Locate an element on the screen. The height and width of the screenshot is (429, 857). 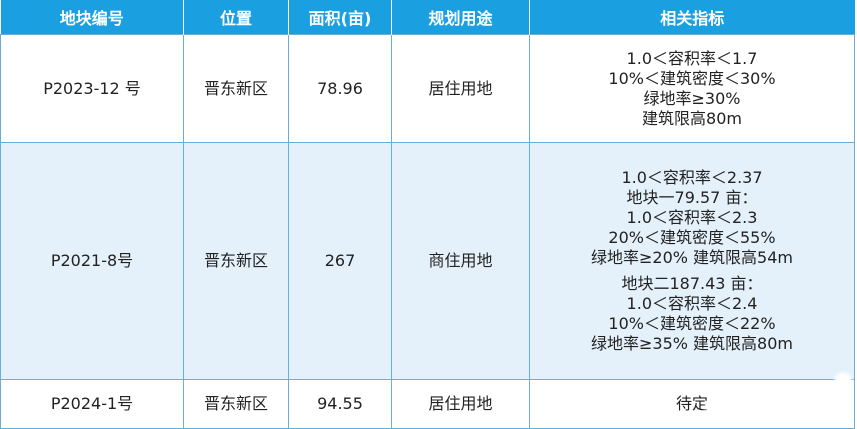
metric-line: 地块一79.57 亩： is located at coordinates (692, 197).